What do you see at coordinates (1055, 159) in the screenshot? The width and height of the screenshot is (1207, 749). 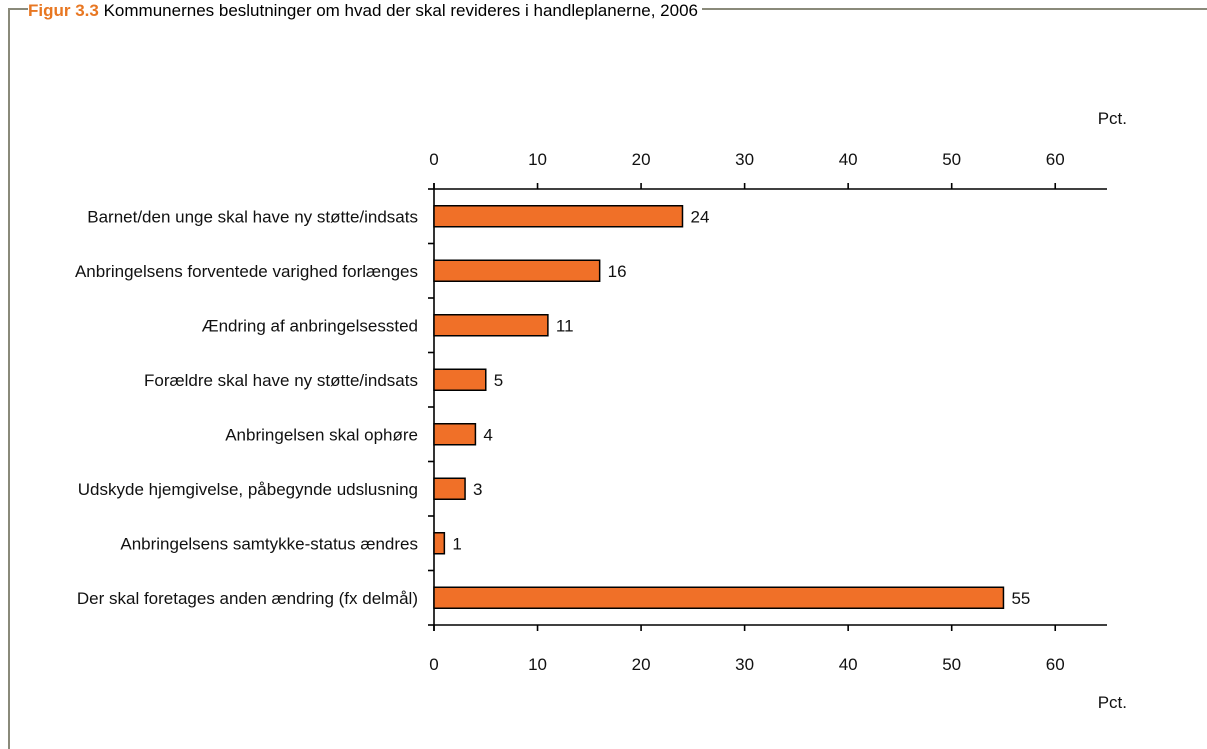 I see `top-axis-tick-label: 60` at bounding box center [1055, 159].